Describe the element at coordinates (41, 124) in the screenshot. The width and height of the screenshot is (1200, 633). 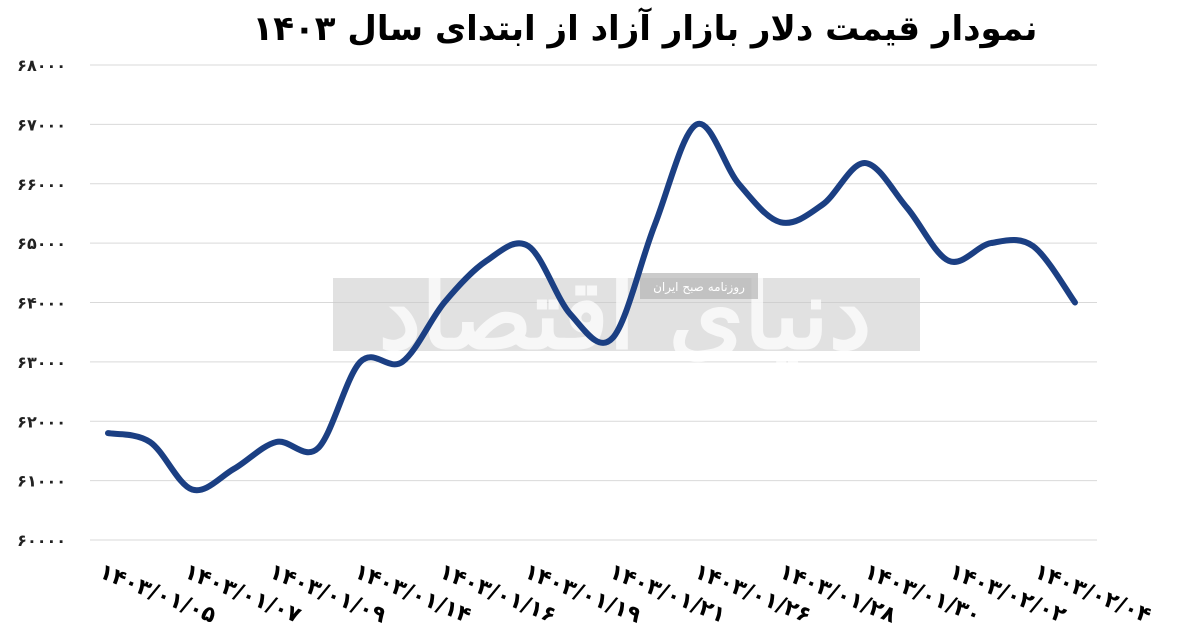
I see `y-tick-label: ۶۷۰۰۰` at that location.